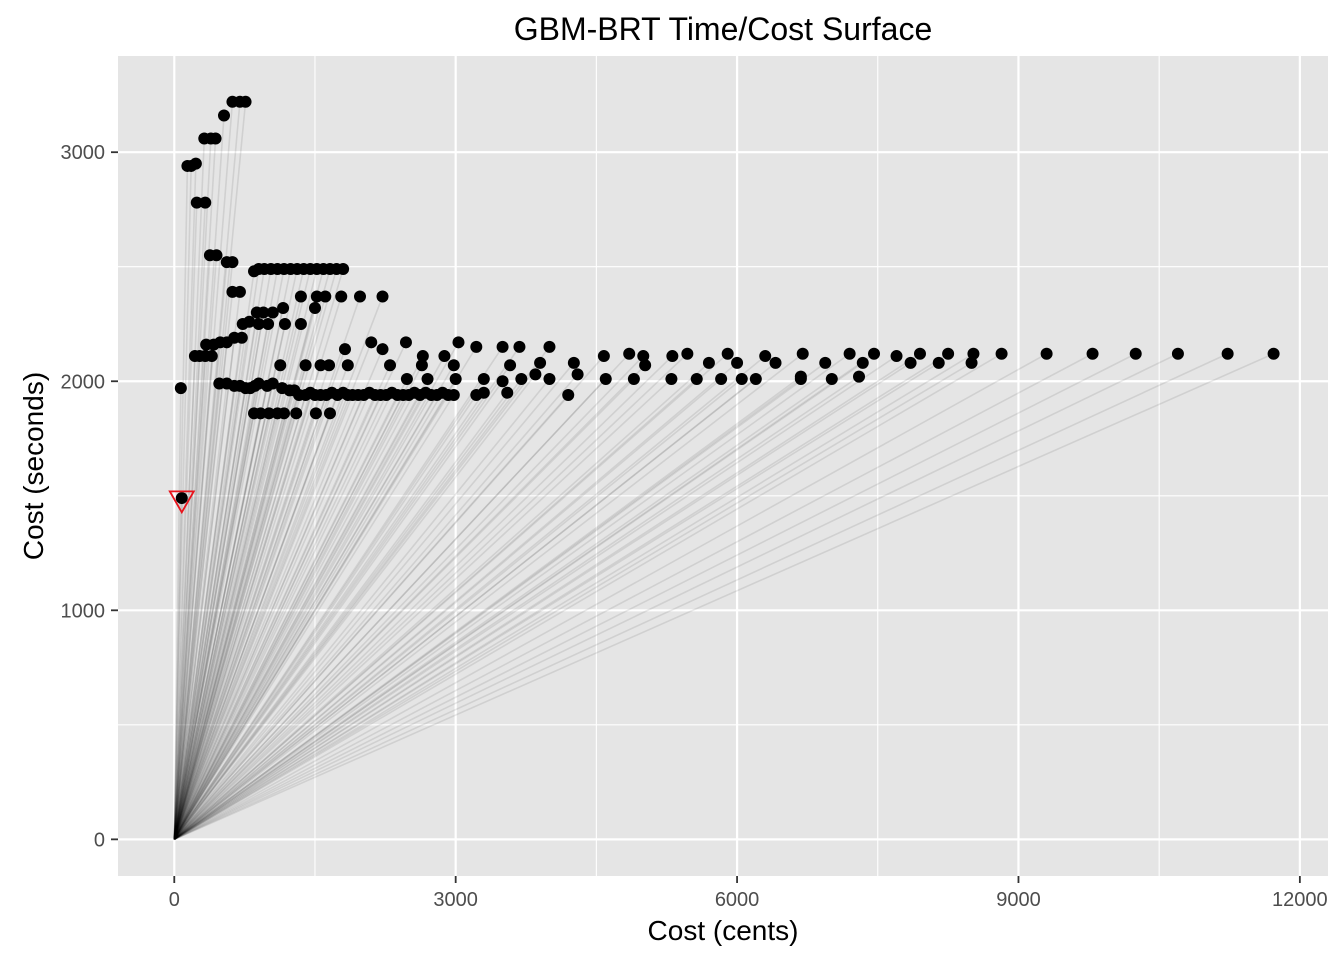 The height and width of the screenshot is (960, 1344). What do you see at coordinates (455, 900) in the screenshot?
I see `x-tick-label: 3000` at bounding box center [455, 900].